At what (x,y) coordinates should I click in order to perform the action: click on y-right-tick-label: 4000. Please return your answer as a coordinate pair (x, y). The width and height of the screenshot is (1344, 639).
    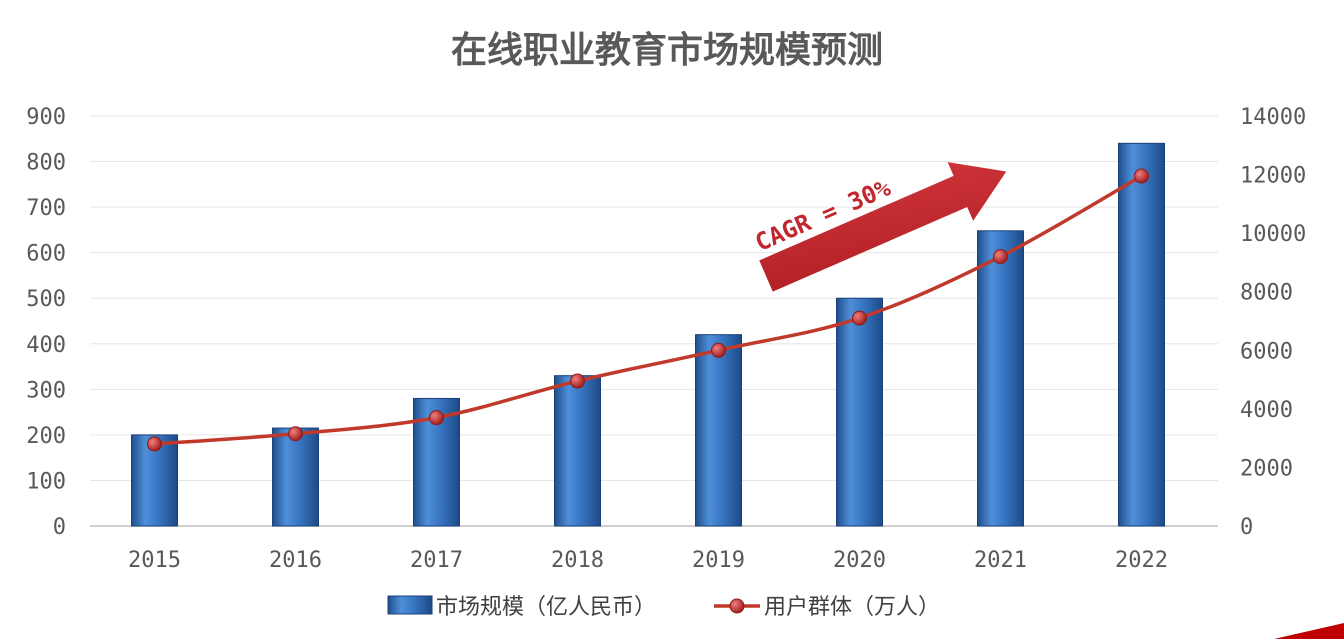
    Looking at the image, I should click on (1266, 410).